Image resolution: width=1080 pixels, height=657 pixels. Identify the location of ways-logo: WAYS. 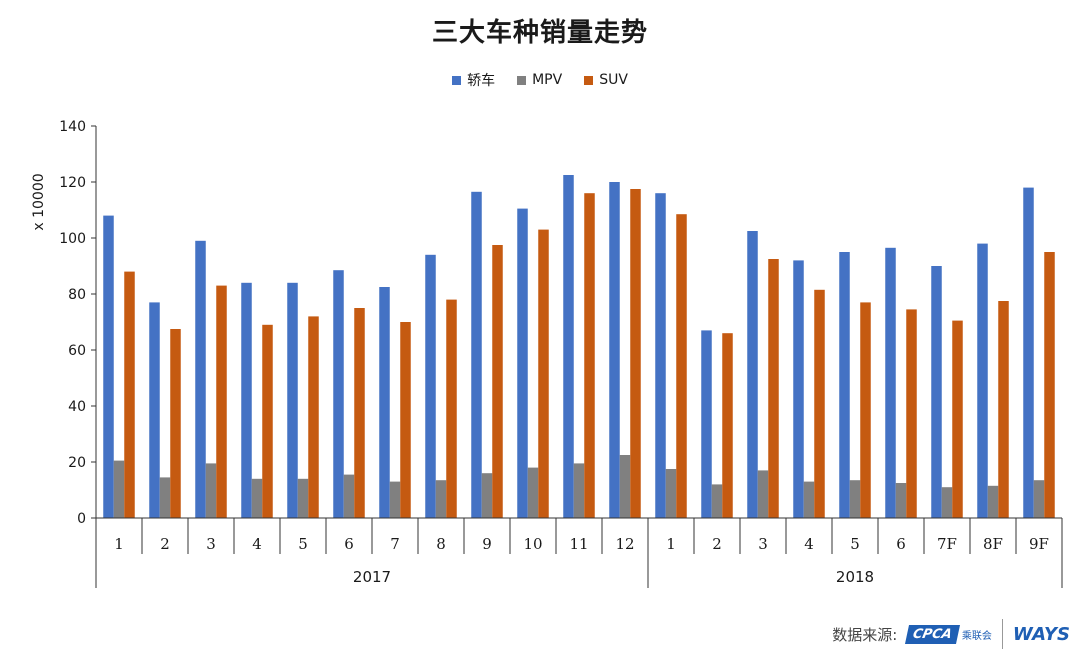
(1041, 634).